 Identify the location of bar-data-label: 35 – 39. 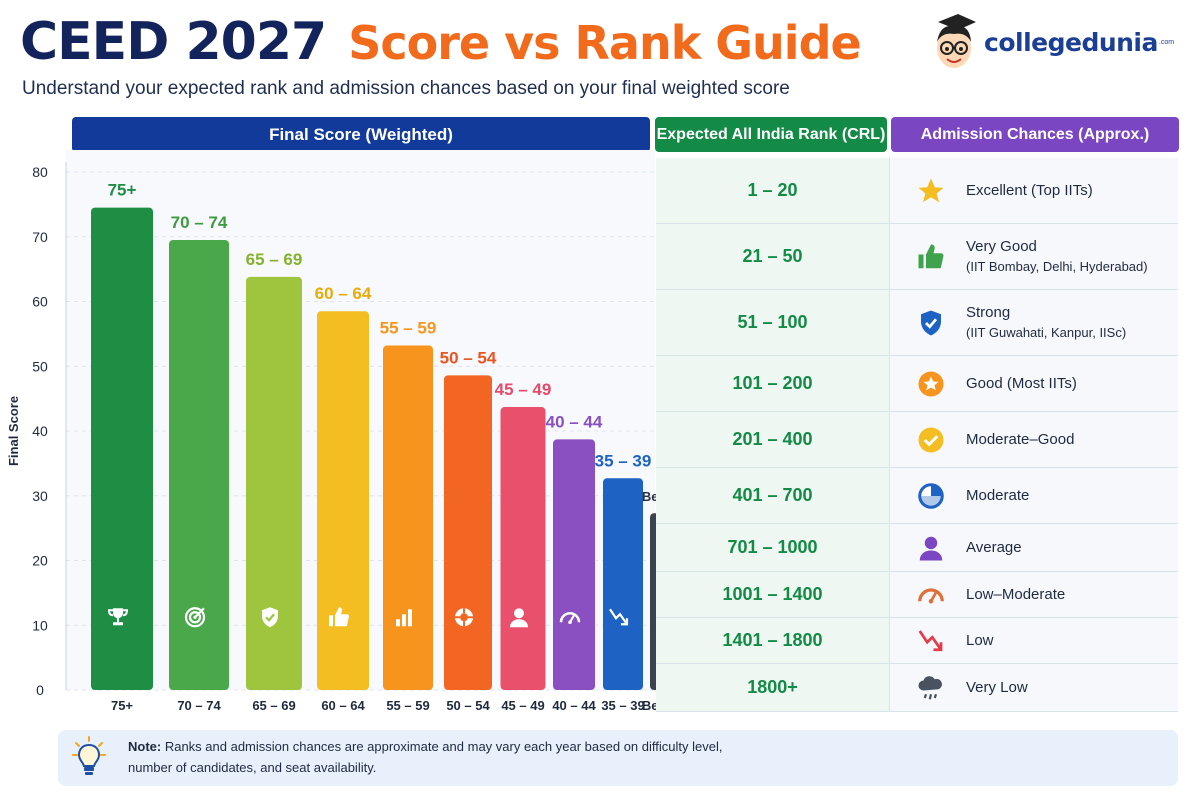
(623, 460).